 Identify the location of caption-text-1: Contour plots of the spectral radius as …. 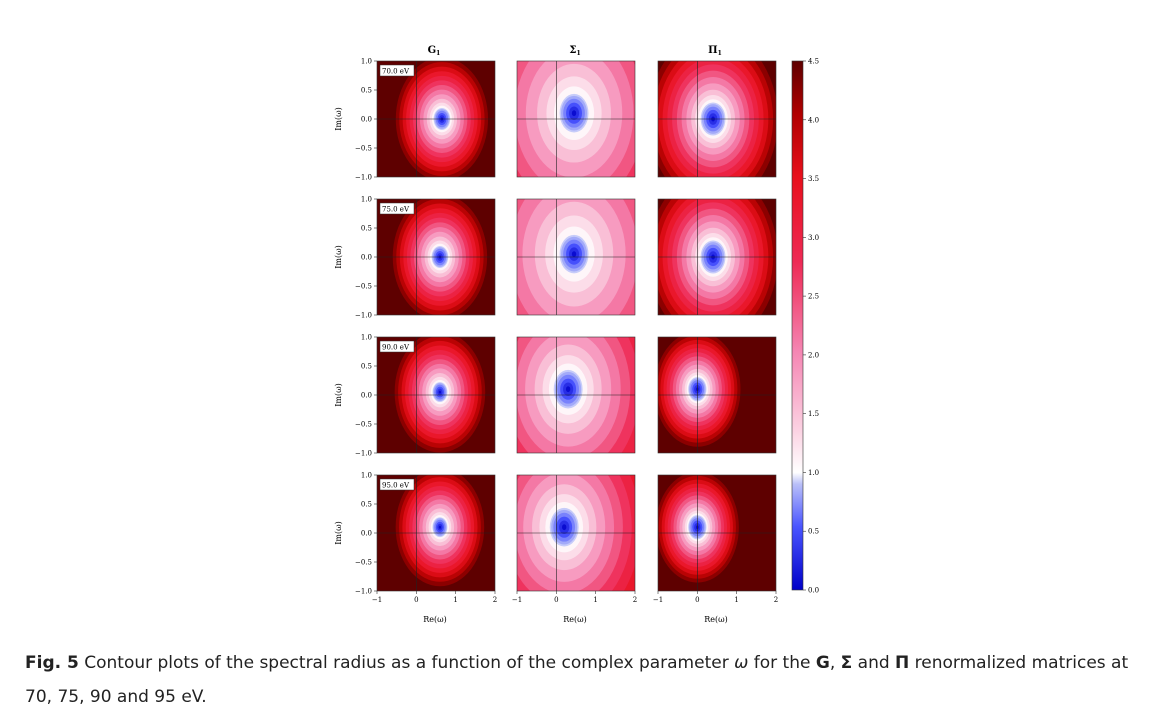
(406, 663).